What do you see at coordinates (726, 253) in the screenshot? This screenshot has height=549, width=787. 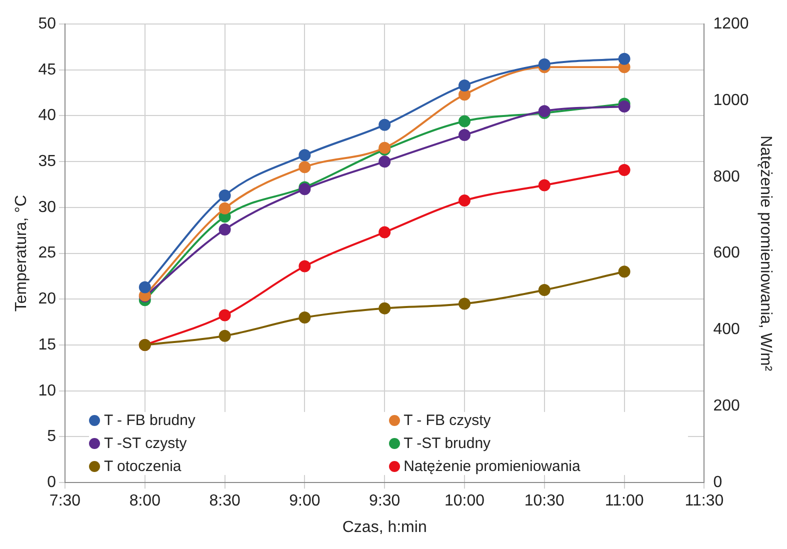 I see `y2-tick-label: 600` at bounding box center [726, 253].